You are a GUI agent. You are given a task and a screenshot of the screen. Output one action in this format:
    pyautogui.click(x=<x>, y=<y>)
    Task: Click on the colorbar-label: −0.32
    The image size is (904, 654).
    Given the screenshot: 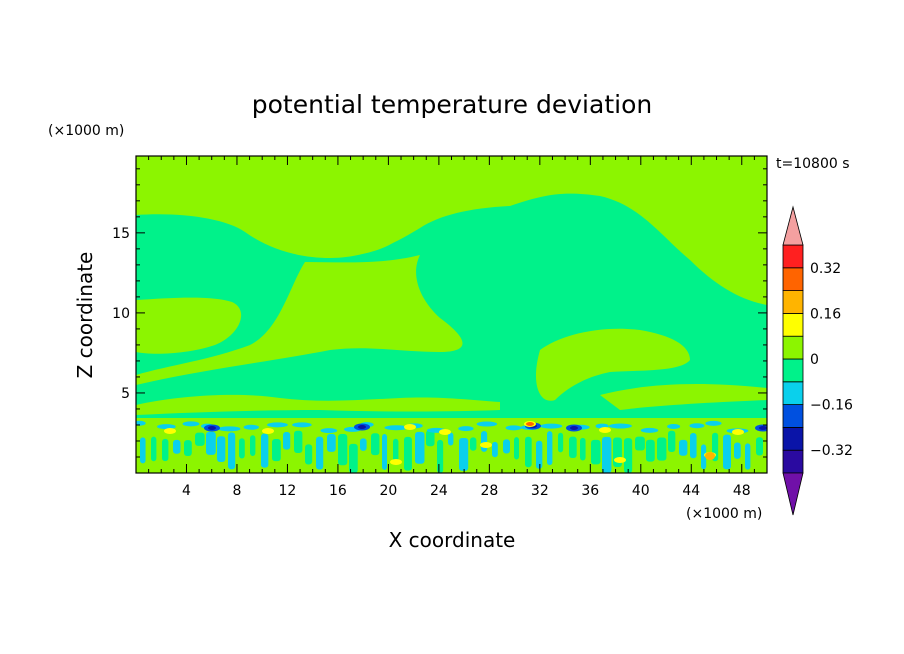 What is the action you would take?
    pyautogui.click(x=831, y=451)
    